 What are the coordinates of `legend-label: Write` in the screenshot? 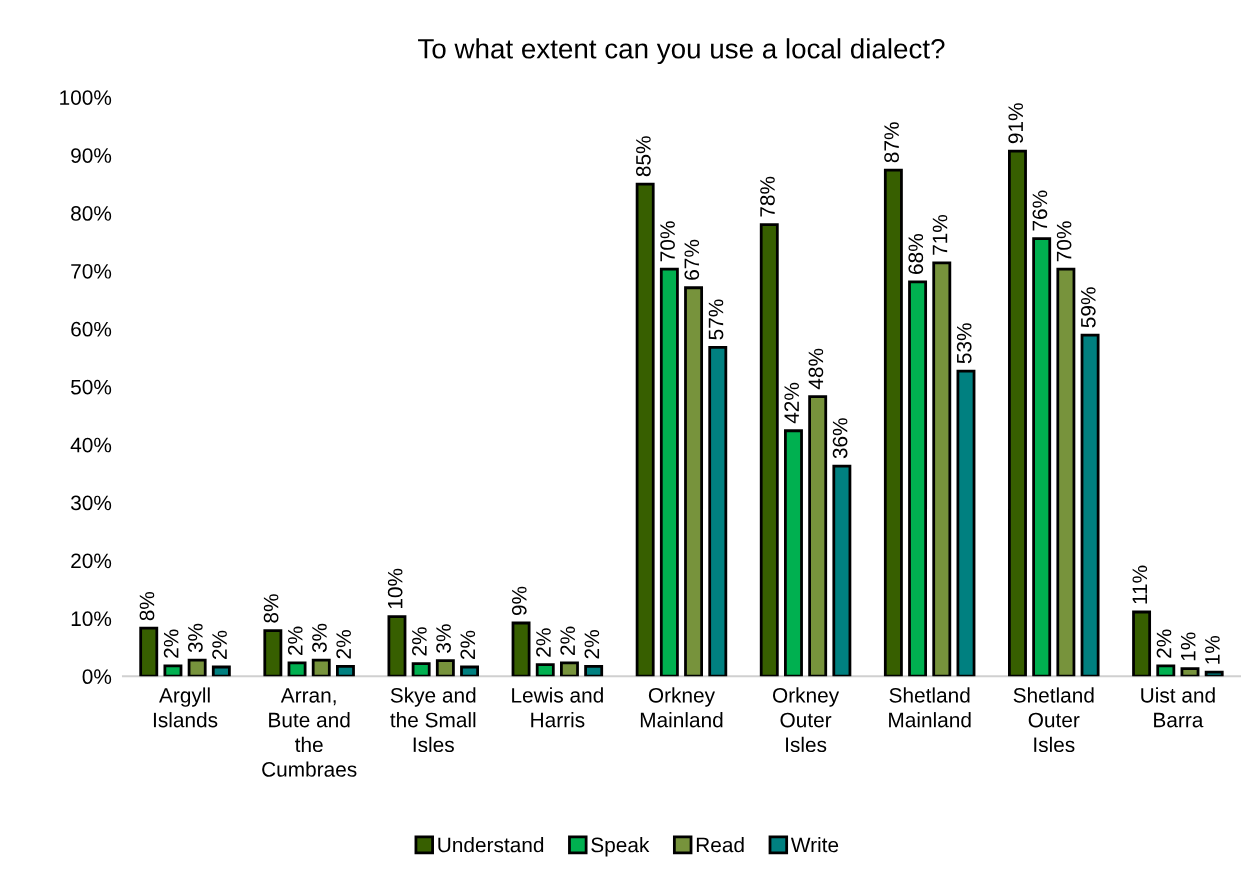 It's located at (814, 844).